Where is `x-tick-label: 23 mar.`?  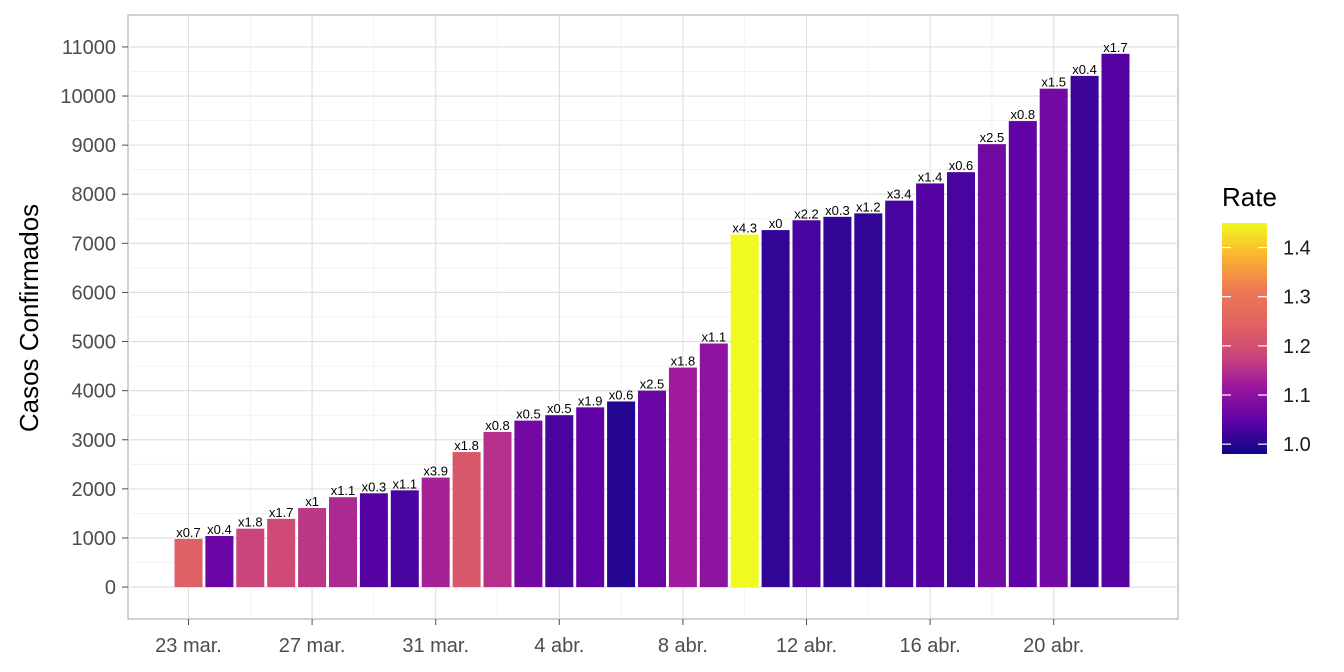
x-tick-label: 23 mar. is located at coordinates (188, 646).